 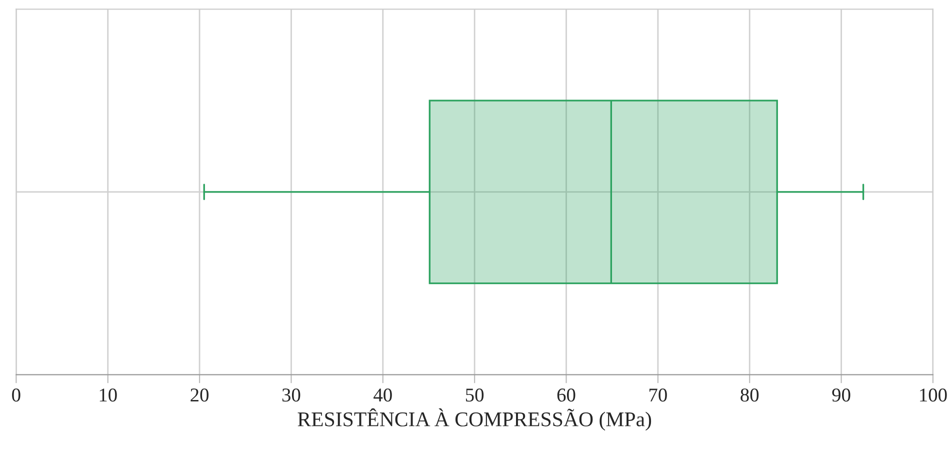 What do you see at coordinates (475, 395) in the screenshot?
I see `x-tick-label: 50` at bounding box center [475, 395].